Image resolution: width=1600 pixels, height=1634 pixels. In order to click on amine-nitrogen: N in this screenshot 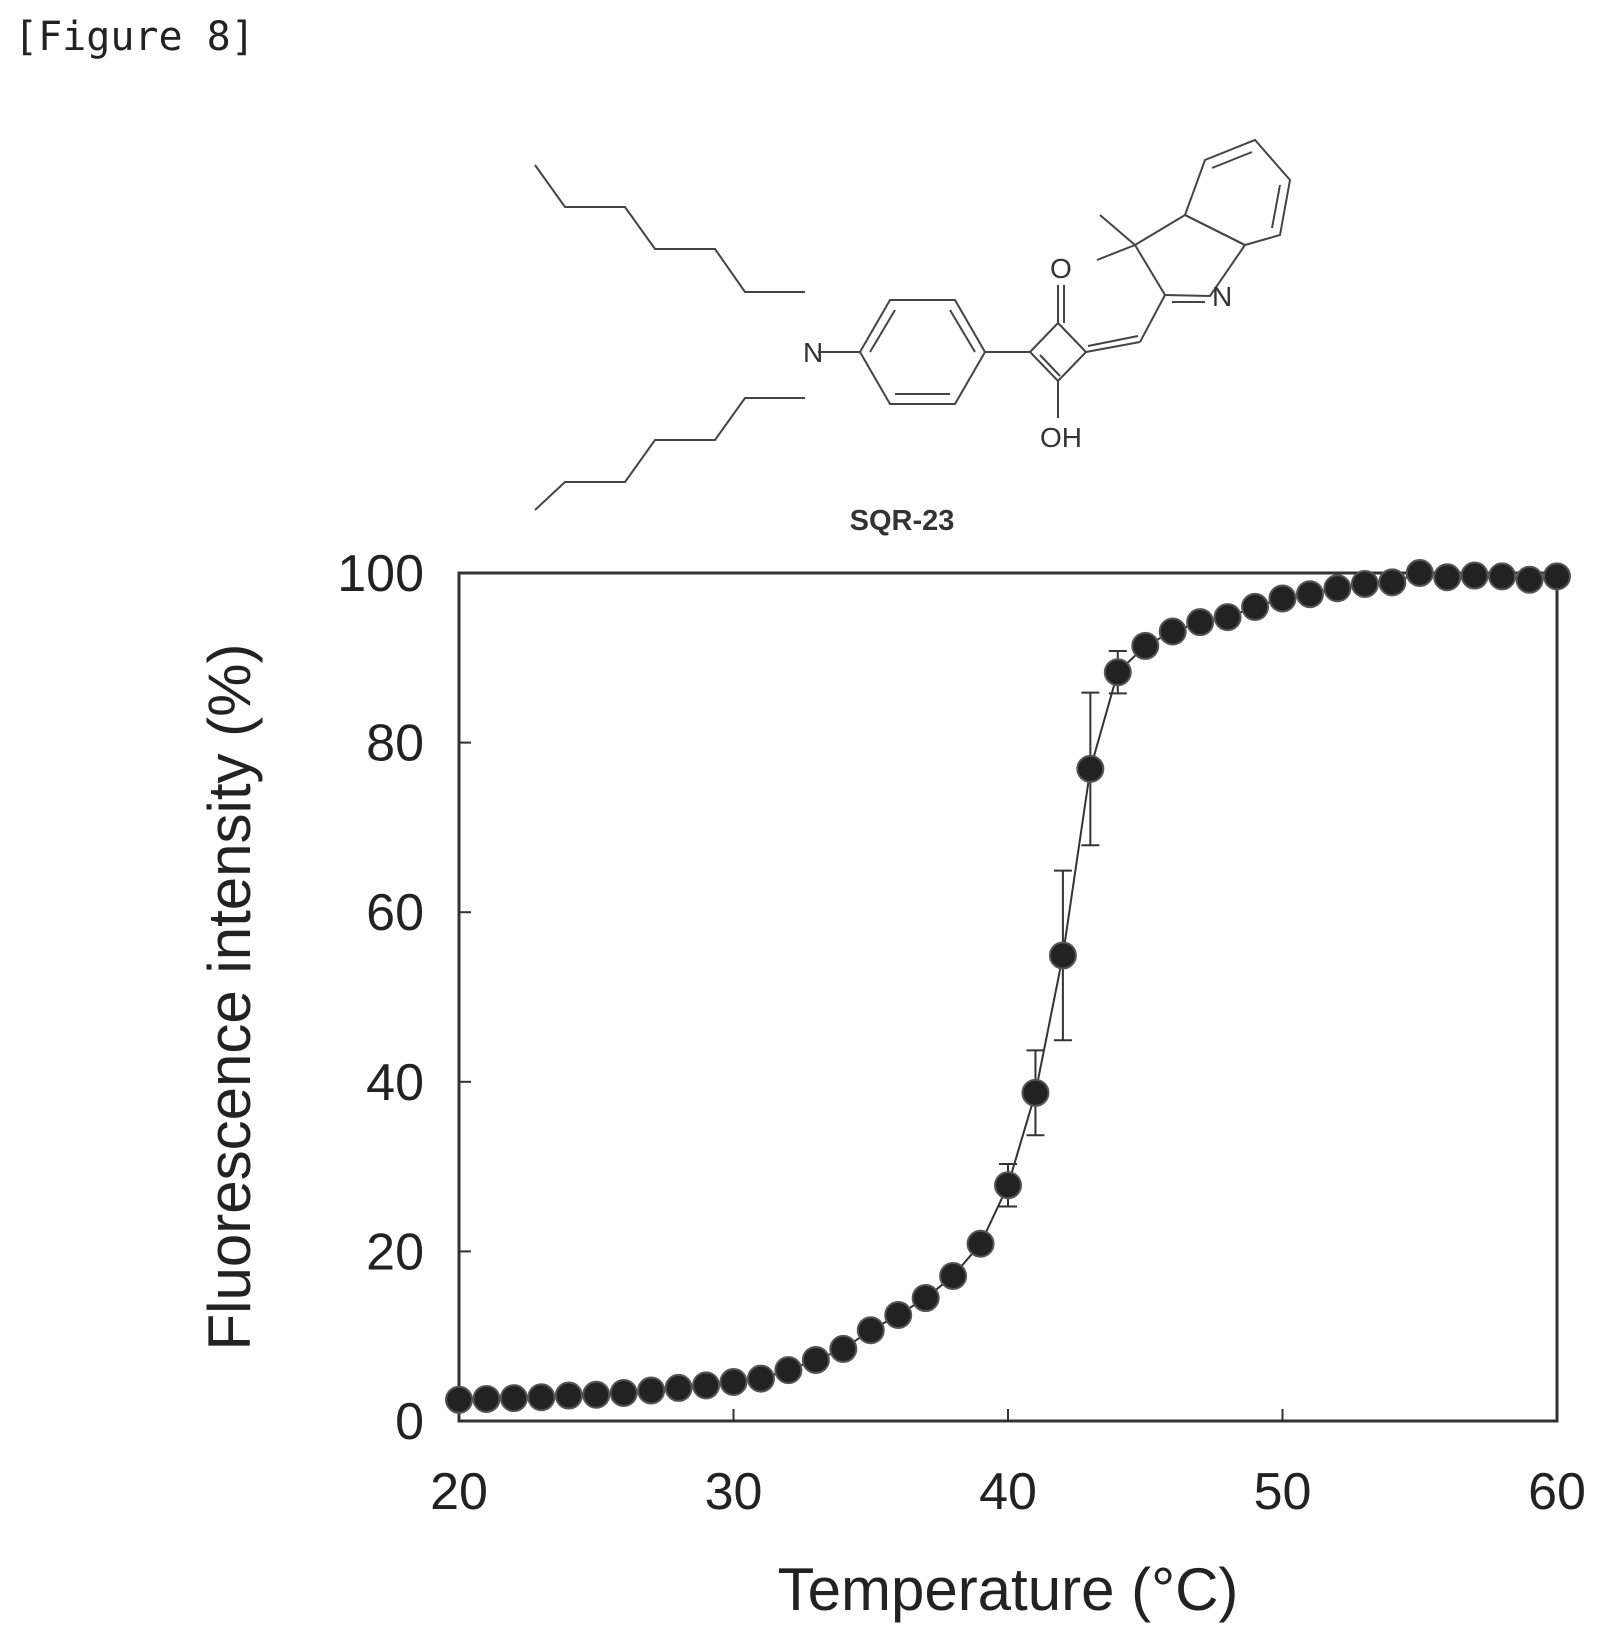, I will do `click(813, 352)`.